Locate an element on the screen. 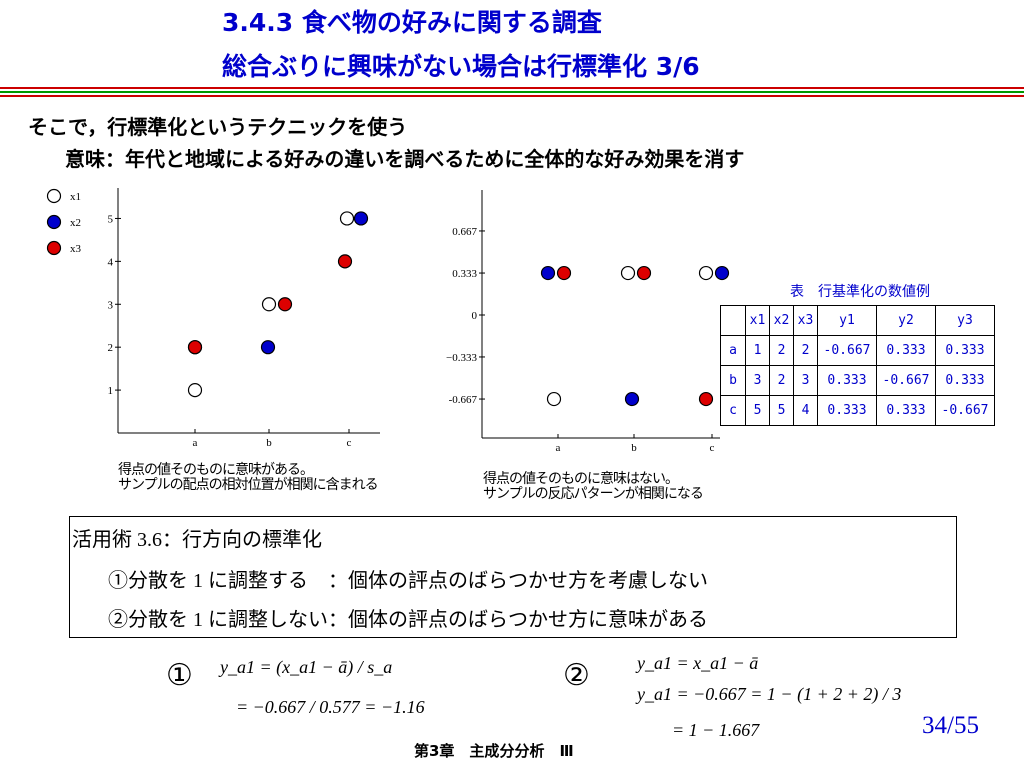 The height and width of the screenshot is (768, 1024). legend-label-x3: x3 is located at coordinates (76, 249).